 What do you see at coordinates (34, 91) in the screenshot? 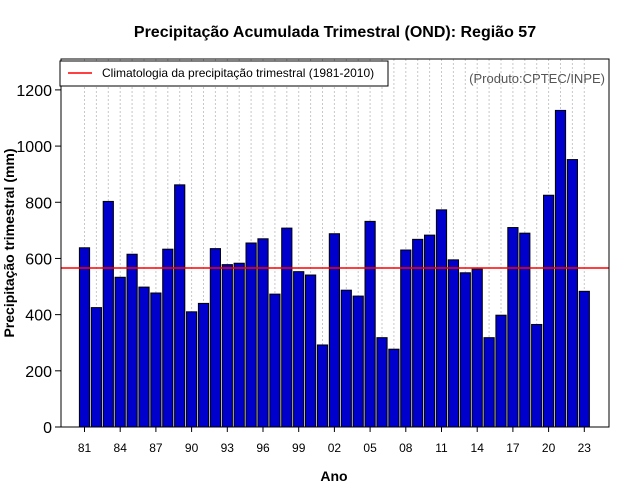
I see `y-tick-label: 1200` at bounding box center [34, 91].